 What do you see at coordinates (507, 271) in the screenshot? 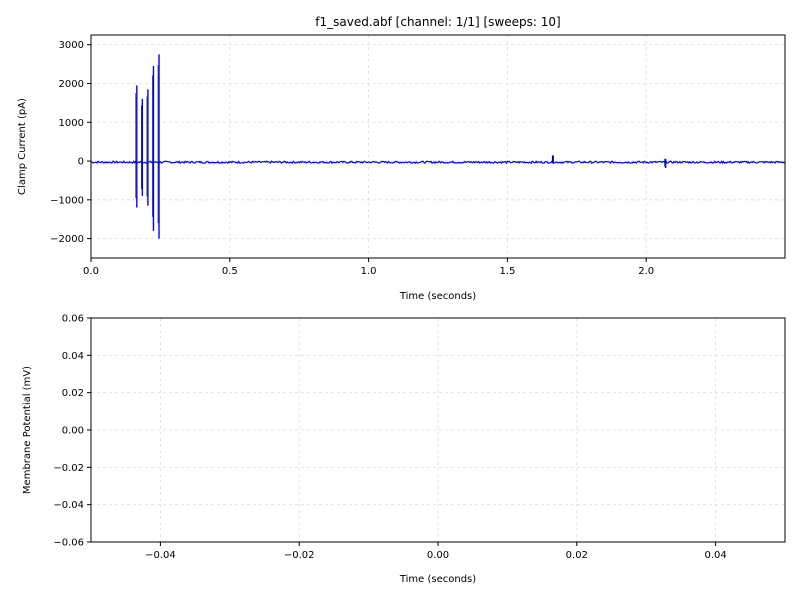
I see `x-tick-label: 1.5` at bounding box center [507, 271].